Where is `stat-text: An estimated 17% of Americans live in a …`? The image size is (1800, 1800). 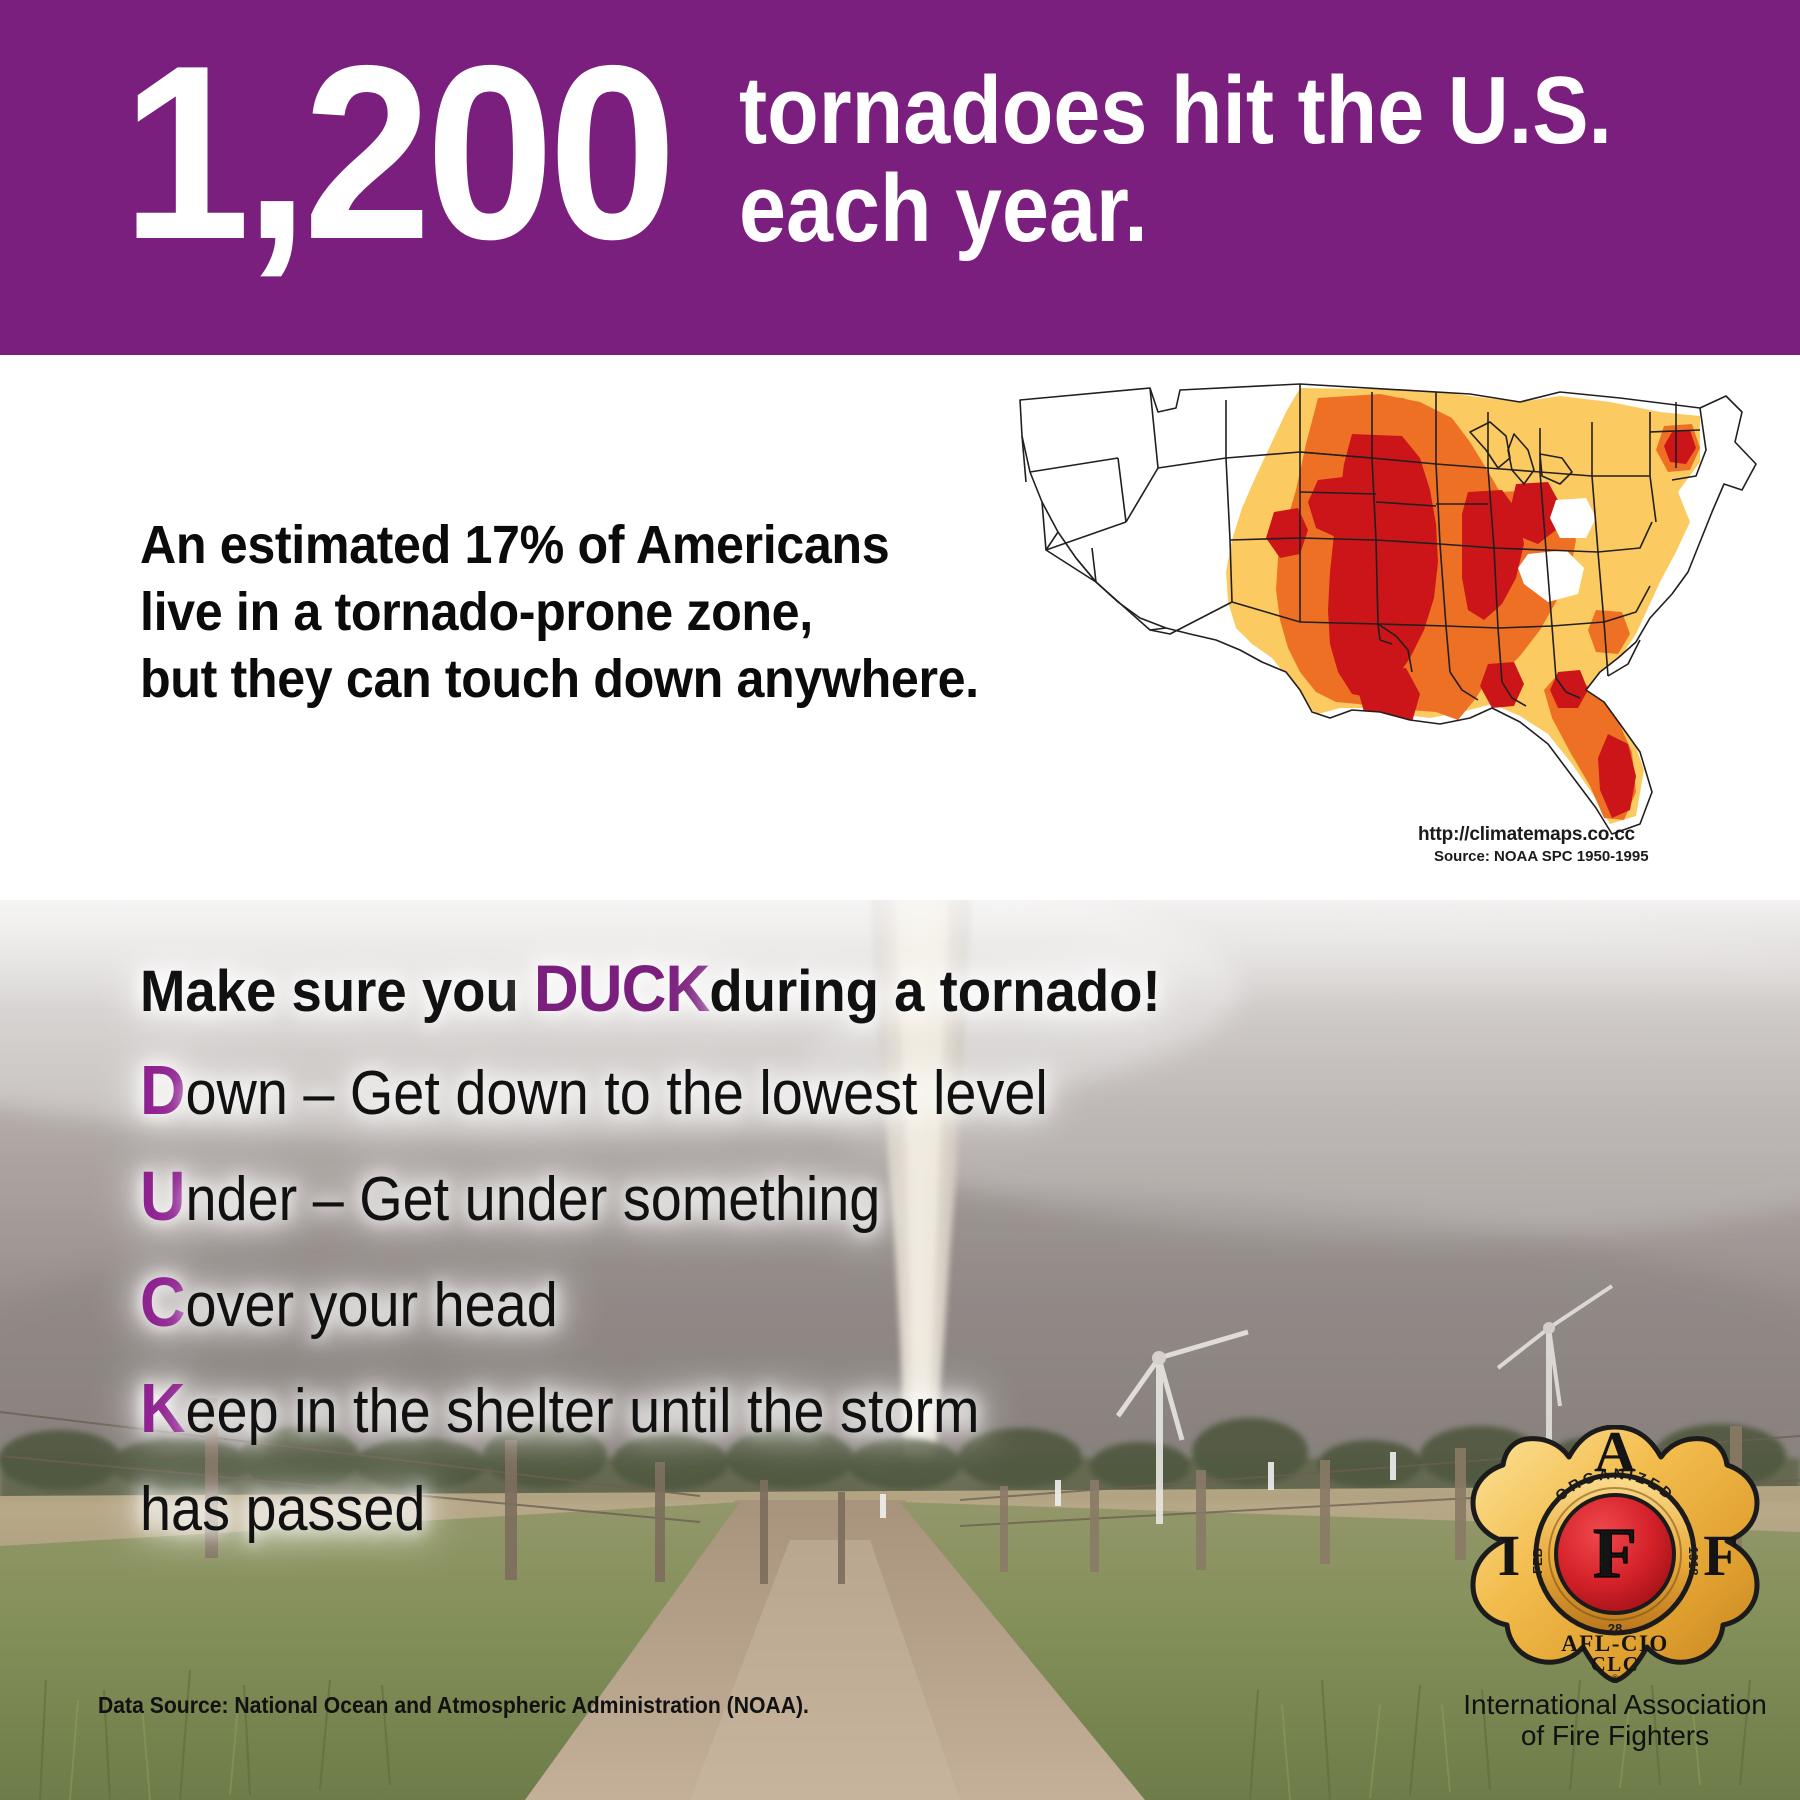 stat-text: An estimated 17% of Americans live in a … is located at coordinates (559, 612).